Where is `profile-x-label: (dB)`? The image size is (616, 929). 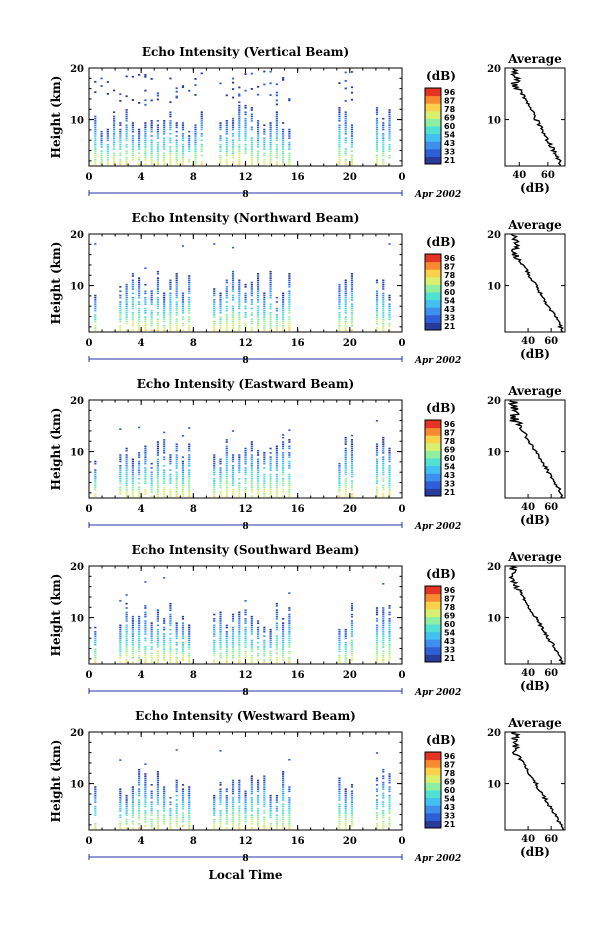 profile-x-label: (dB) is located at coordinates (535, 686).